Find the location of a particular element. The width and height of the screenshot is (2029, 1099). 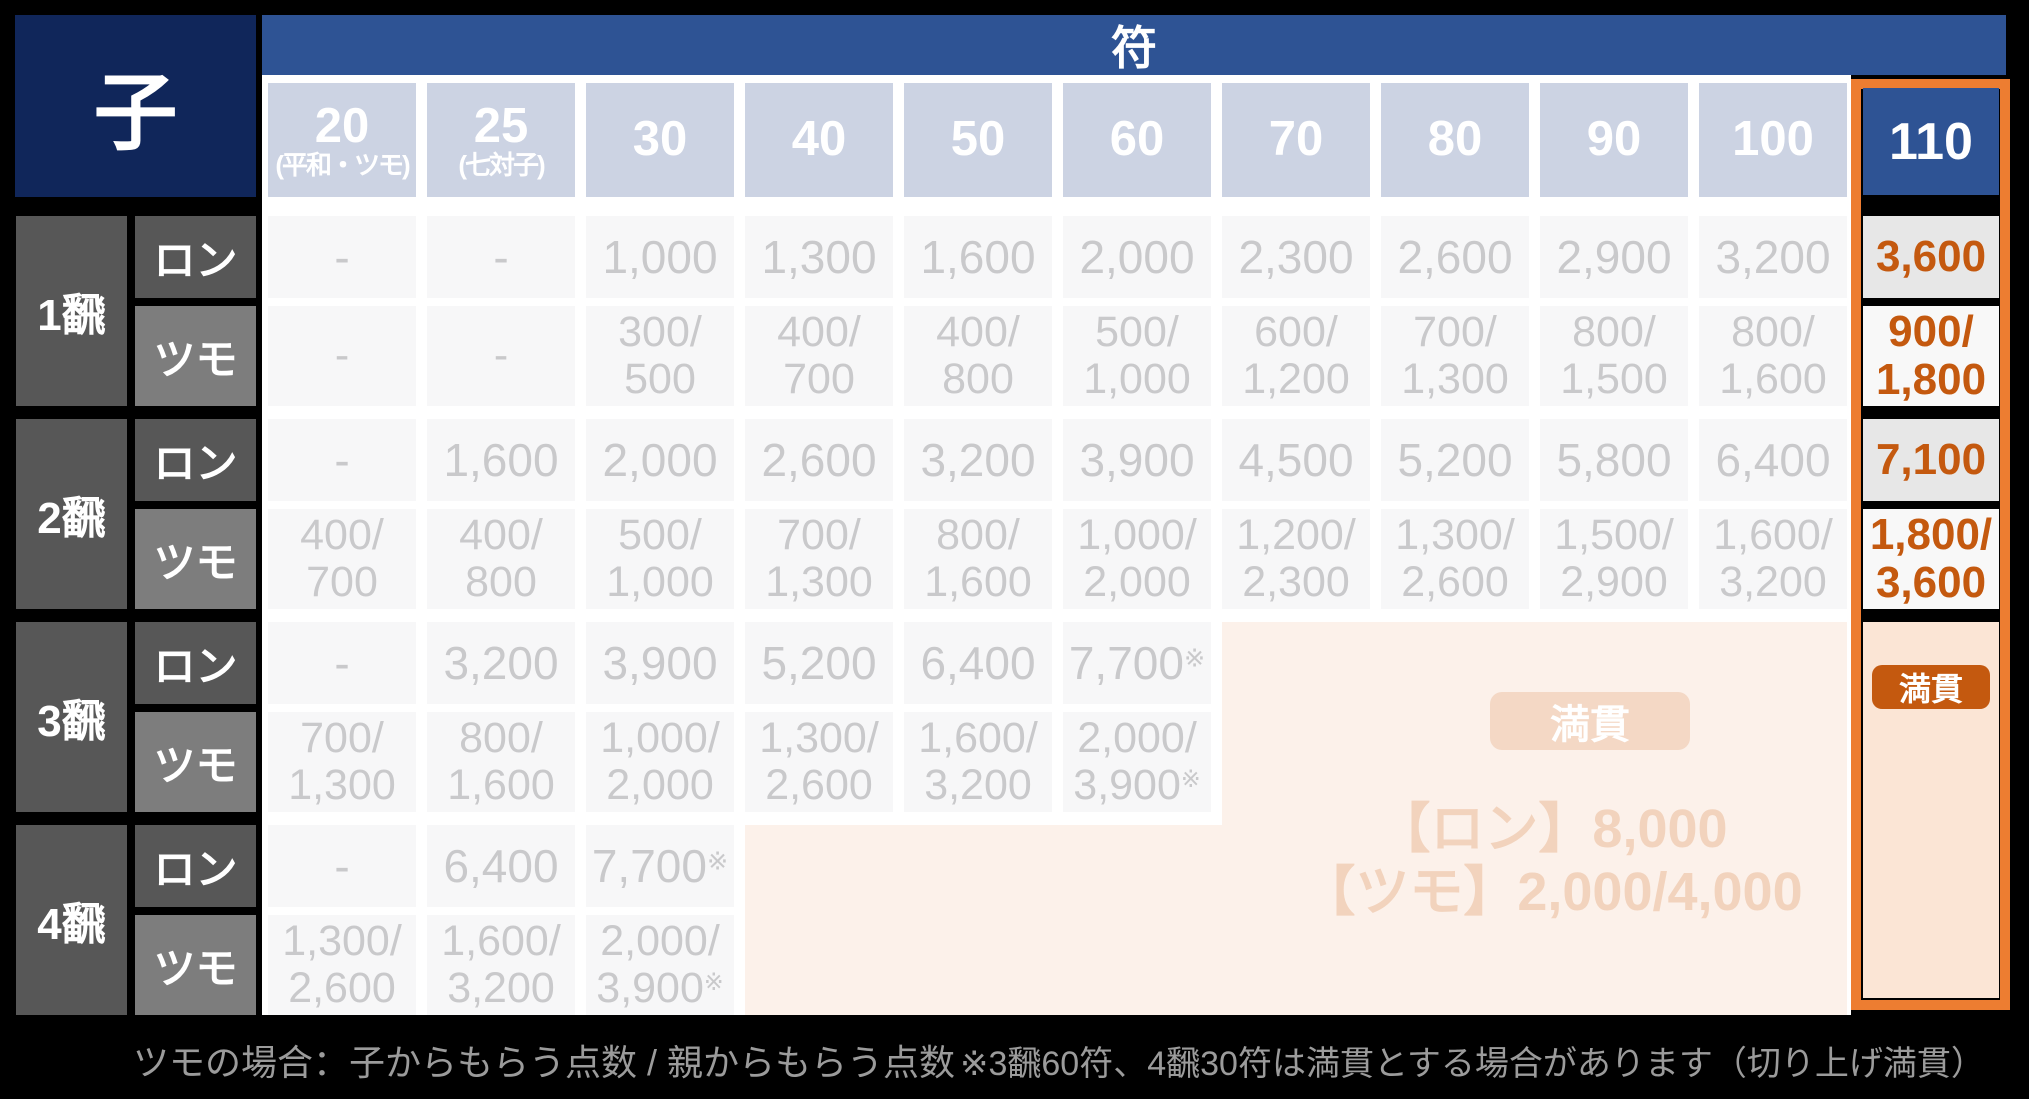

score-cell: 1,200/2,300 is located at coordinates (1296, 559).